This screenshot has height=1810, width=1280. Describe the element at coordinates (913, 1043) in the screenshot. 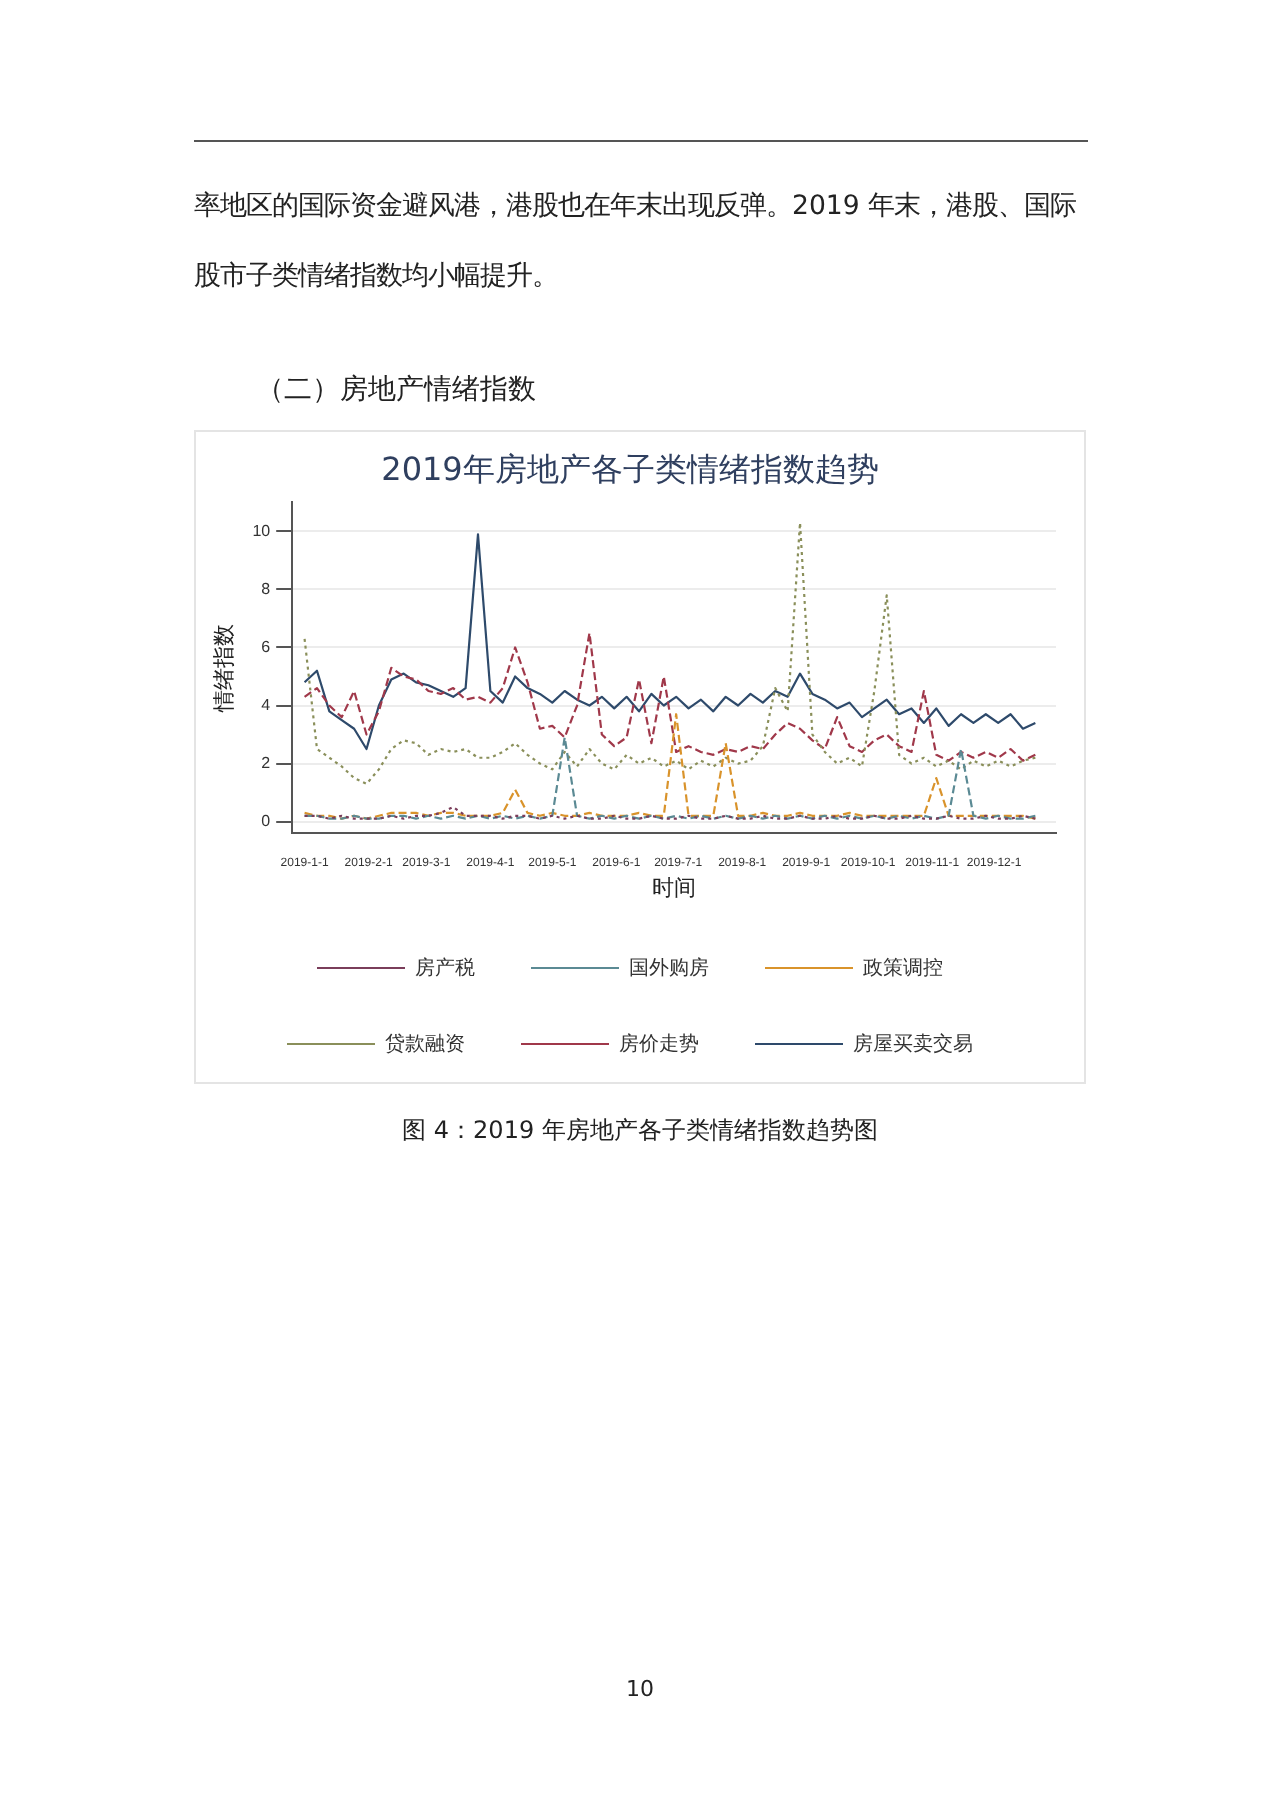

I see `legend-label: 房屋买卖交易` at that location.